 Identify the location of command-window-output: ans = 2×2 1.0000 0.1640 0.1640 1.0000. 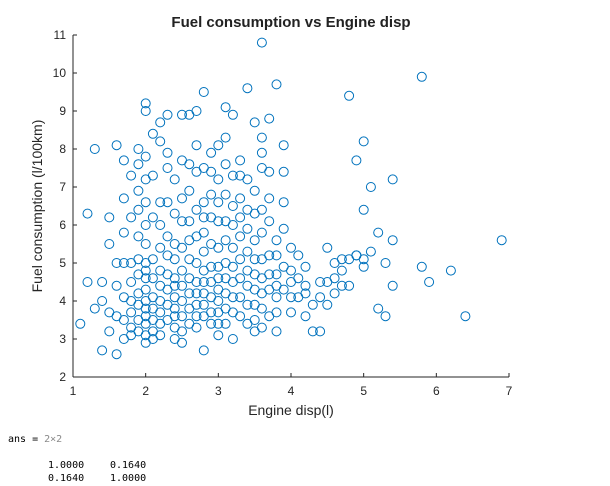
(303, 459).